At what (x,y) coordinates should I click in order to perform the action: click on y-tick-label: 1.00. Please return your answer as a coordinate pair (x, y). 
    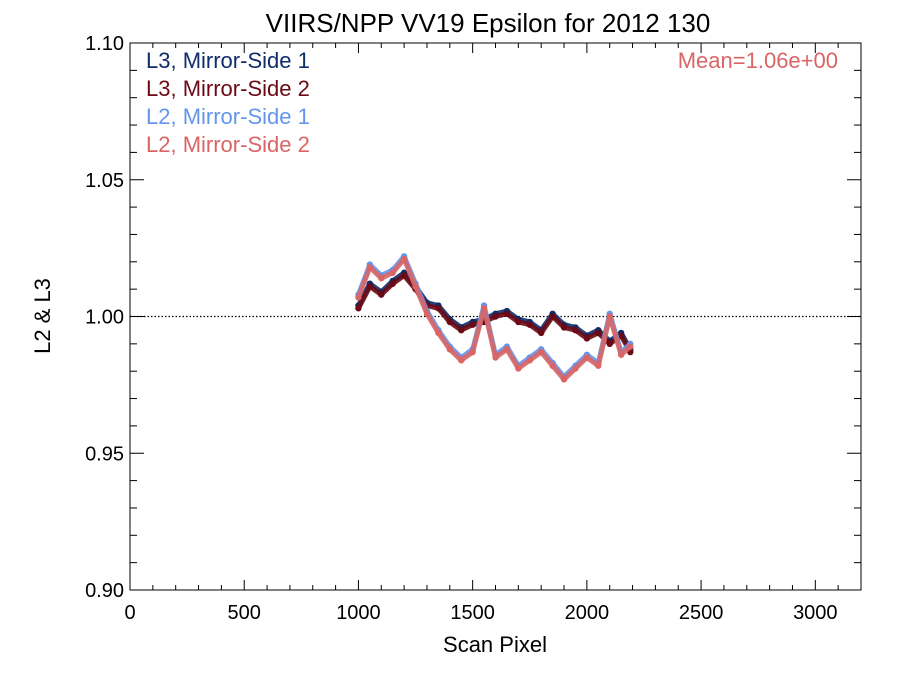
    Looking at the image, I should click on (104, 318).